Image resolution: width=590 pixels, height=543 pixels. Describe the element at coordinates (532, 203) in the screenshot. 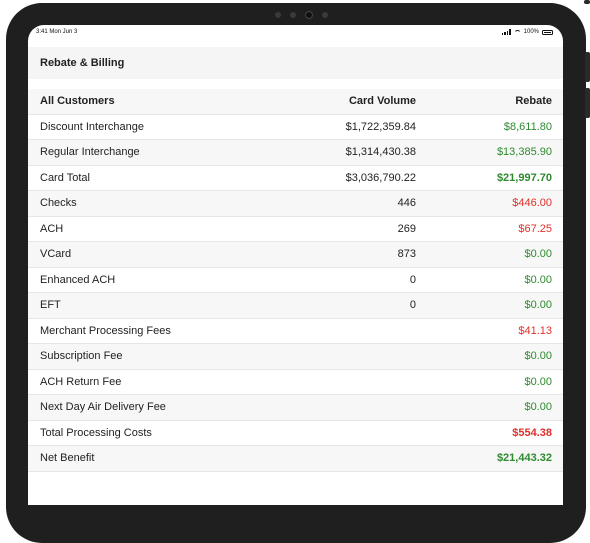

I see `row-rebate: $446.00` at that location.